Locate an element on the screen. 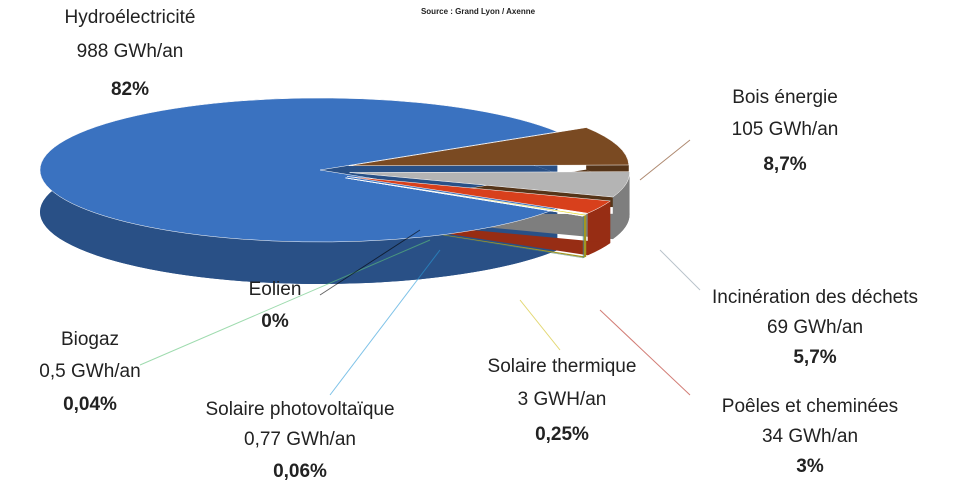 This screenshot has width=963, height=489. slice-name: Hydroélectricité is located at coordinates (130, 17).